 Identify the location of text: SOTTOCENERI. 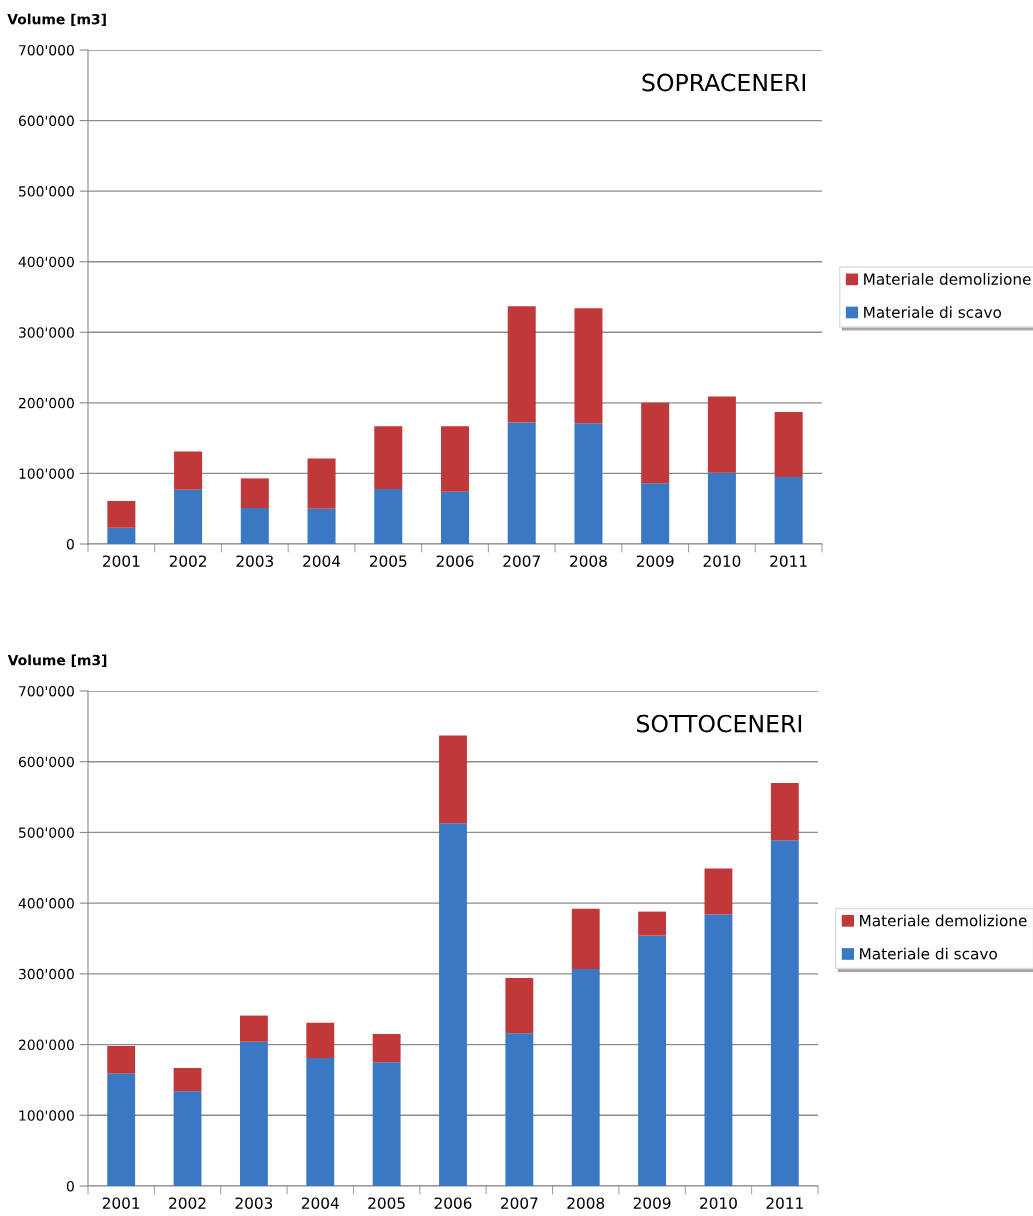
(719, 723).